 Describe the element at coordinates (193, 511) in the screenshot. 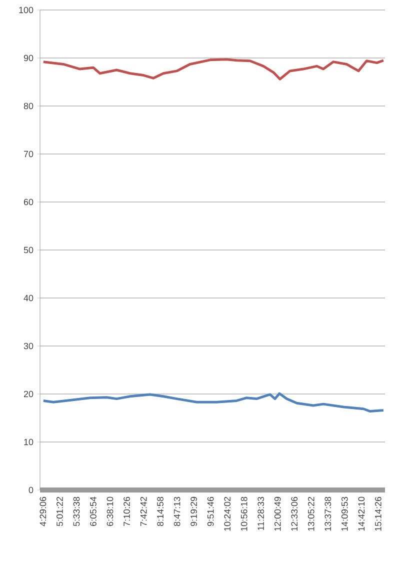

I see `x-tick-label: 9:19:29` at that location.